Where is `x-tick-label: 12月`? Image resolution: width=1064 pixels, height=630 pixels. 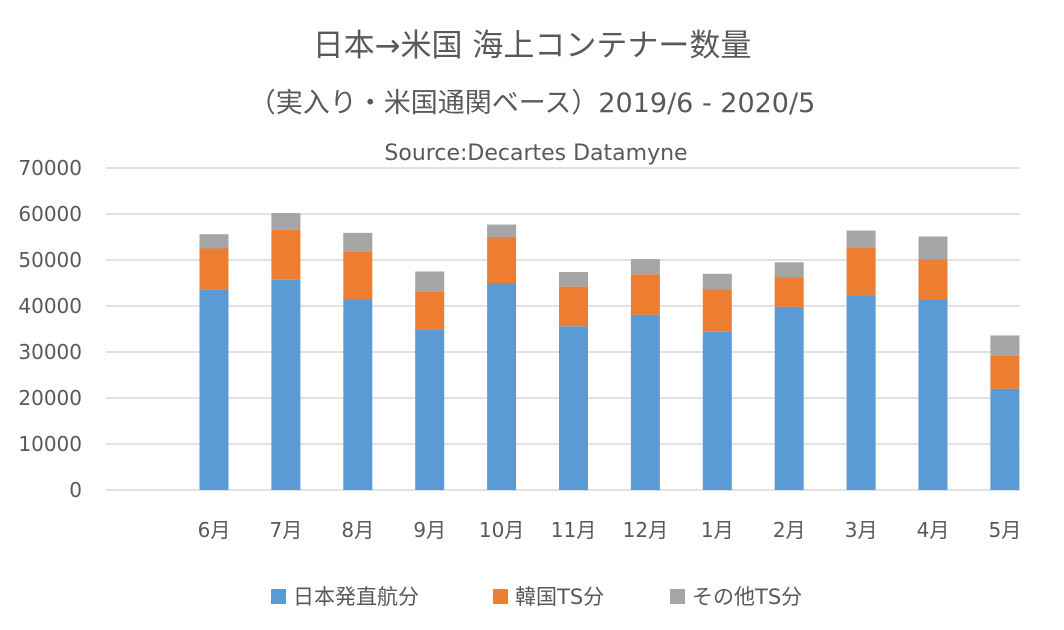 x-tick-label: 12月 is located at coordinates (645, 530).